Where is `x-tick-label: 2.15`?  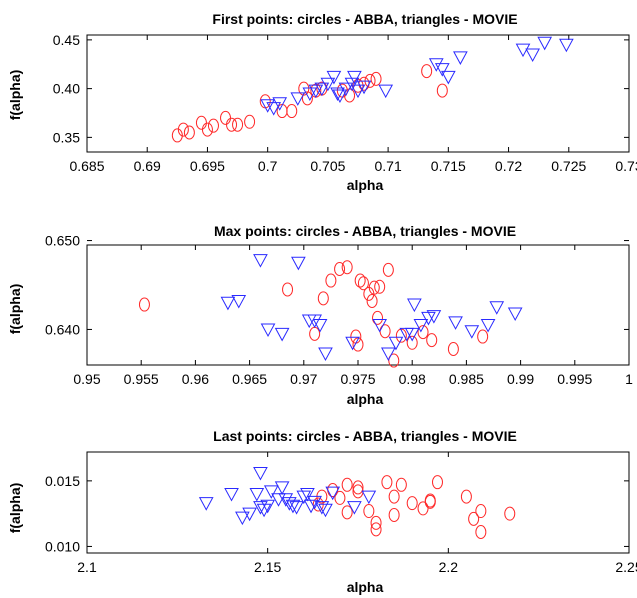 x-tick-label: 2.15 is located at coordinates (267, 567).